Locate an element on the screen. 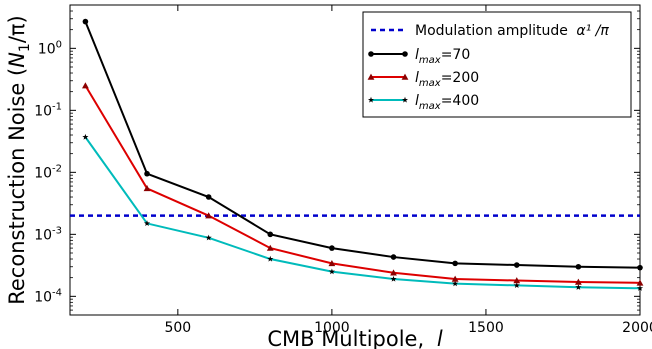 The width and height of the screenshot is (652, 349). x-tick-label: 1000 is located at coordinates (332, 328).